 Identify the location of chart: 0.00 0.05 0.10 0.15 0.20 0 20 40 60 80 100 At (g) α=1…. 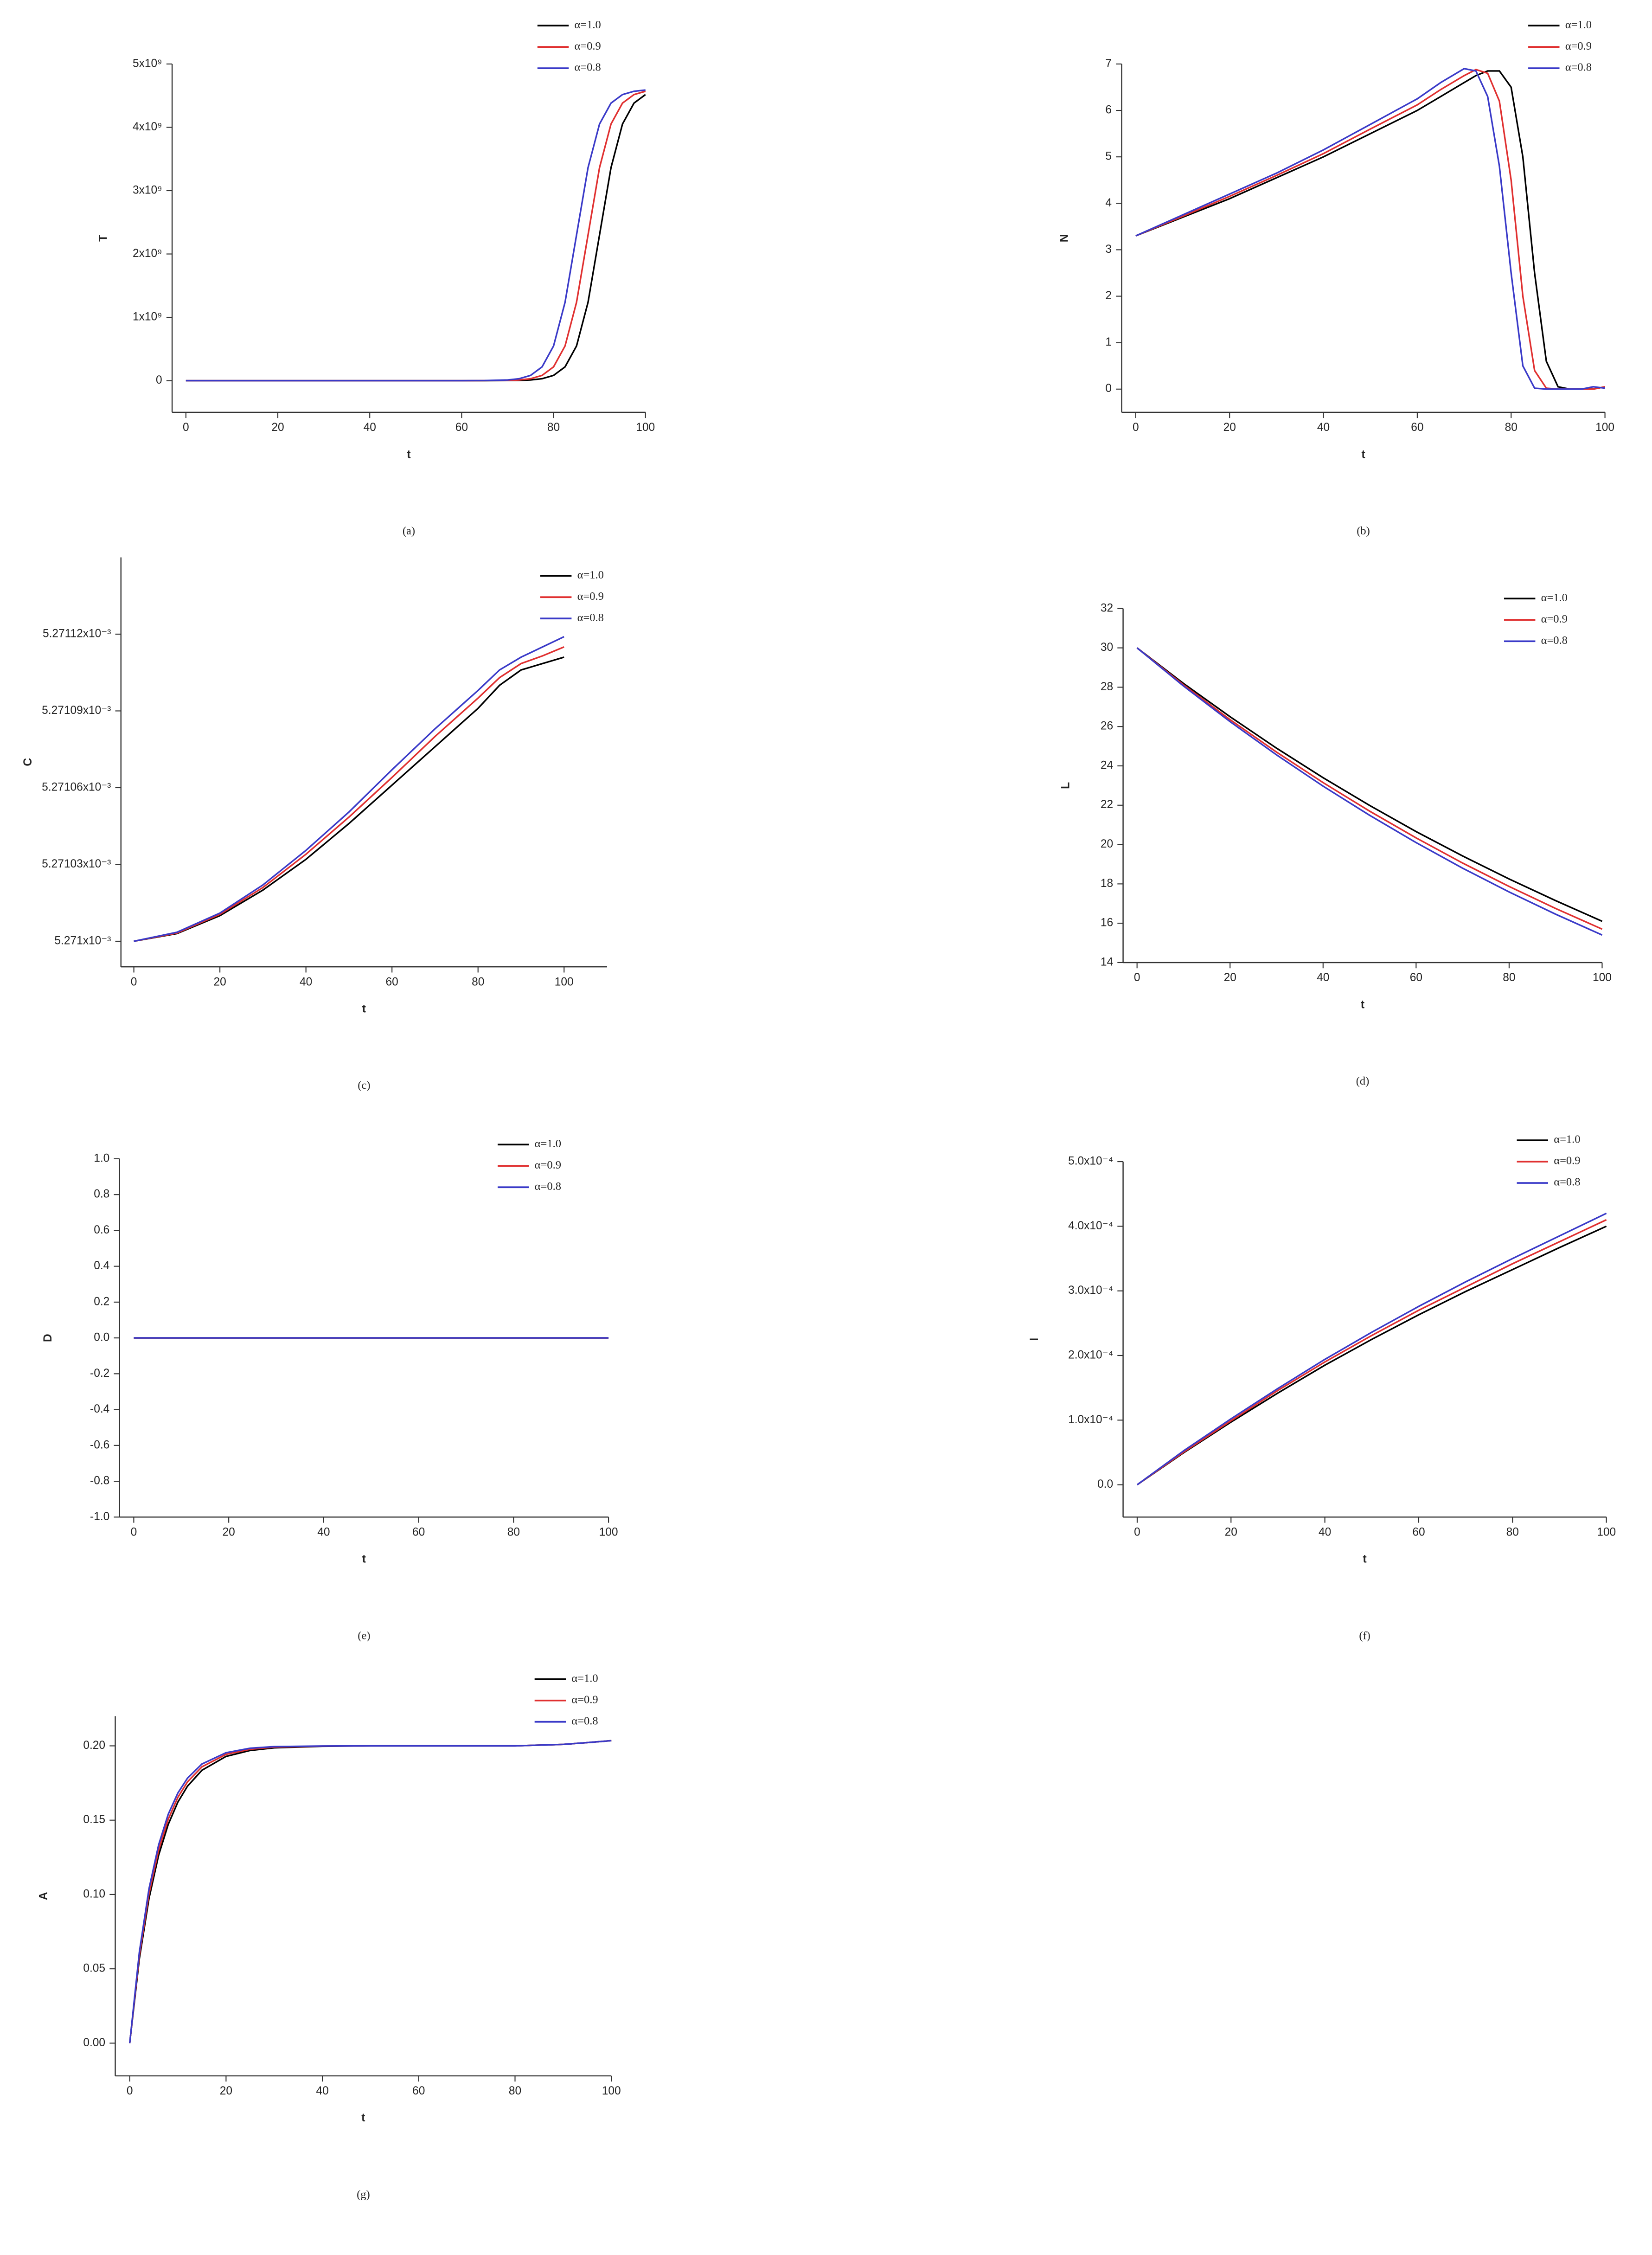
(329, 1936).